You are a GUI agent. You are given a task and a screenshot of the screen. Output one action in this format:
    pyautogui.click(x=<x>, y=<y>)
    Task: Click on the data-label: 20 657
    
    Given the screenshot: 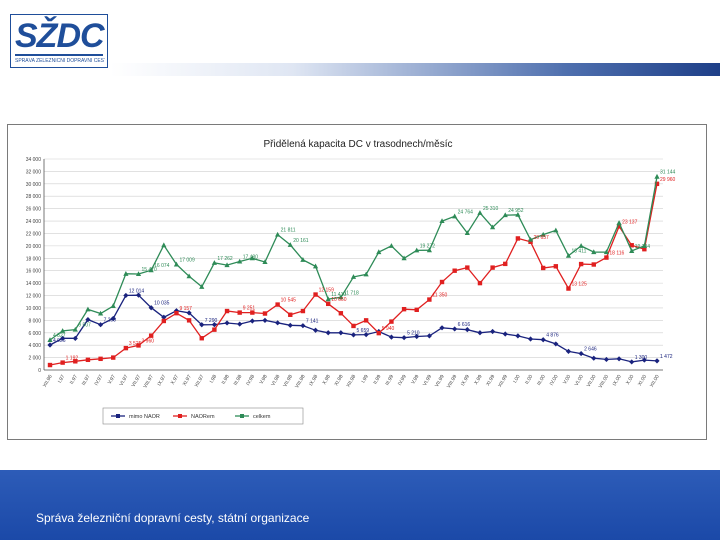 What is the action you would take?
    pyautogui.click(x=542, y=238)
    